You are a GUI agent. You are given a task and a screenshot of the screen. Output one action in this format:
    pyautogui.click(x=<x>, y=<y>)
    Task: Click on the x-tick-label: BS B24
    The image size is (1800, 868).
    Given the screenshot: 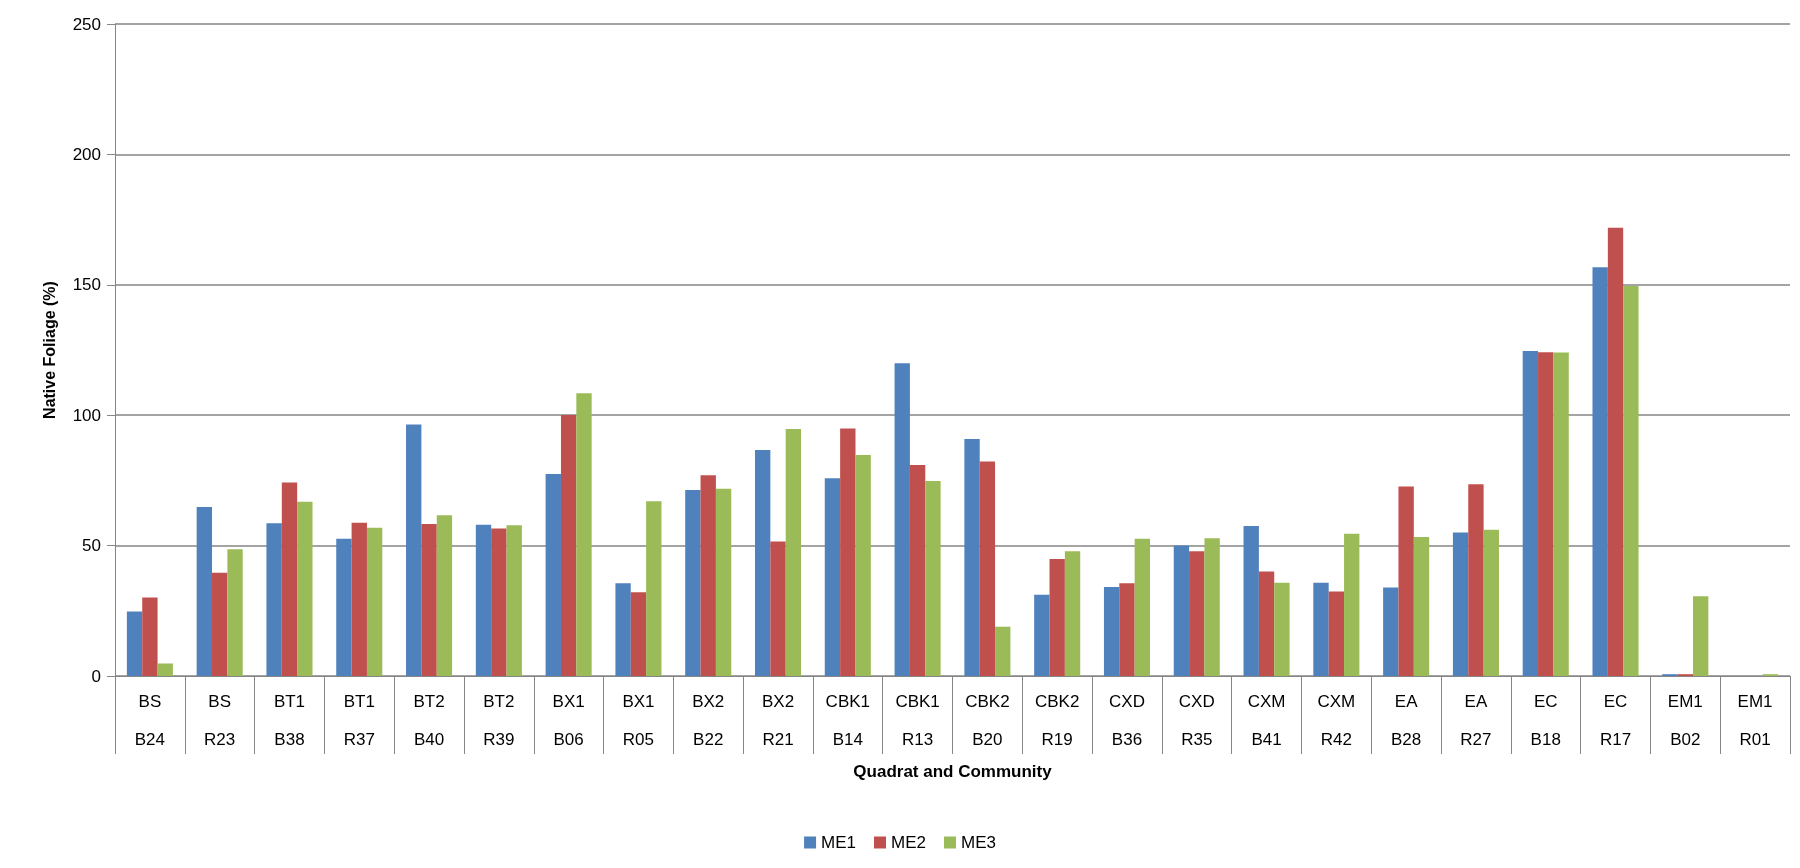 What is the action you would take?
    pyautogui.click(x=150, y=720)
    